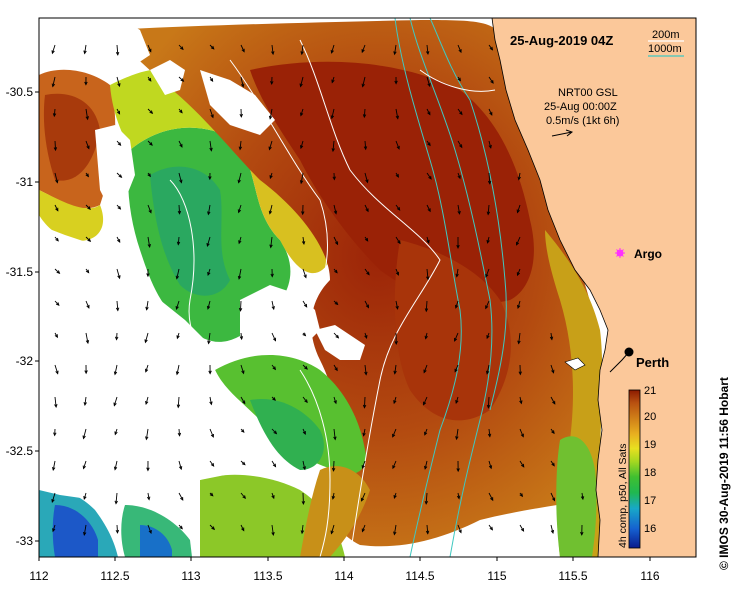 This screenshot has height=592, width=739. What do you see at coordinates (582, 121) in the screenshot?
I see `current-info-line3: 0.5m/s (1kt 6h)` at bounding box center [582, 121].